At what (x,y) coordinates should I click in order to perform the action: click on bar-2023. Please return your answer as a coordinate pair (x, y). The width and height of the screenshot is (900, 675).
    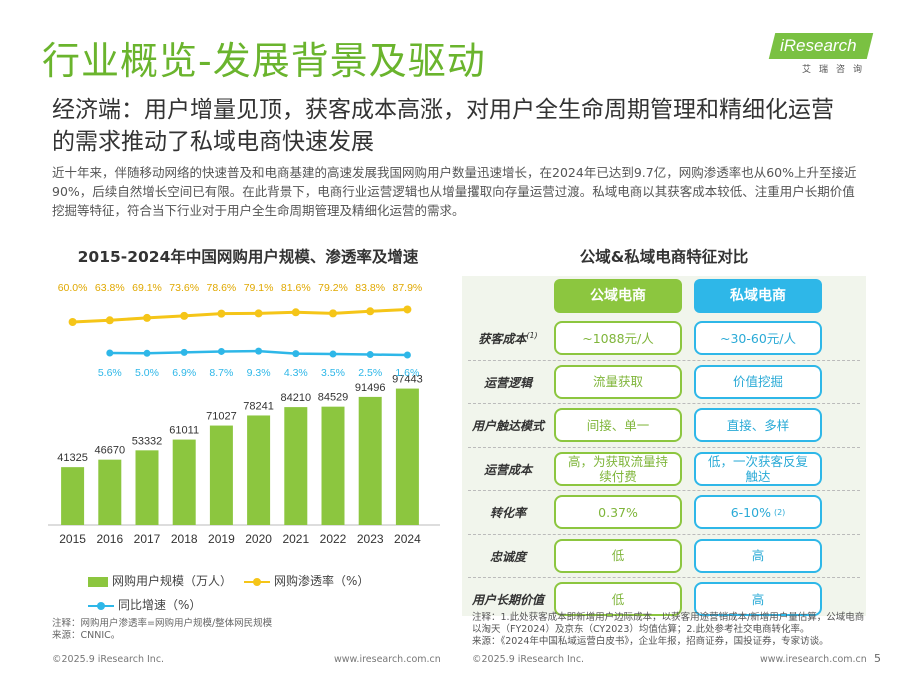
    Looking at the image, I should click on (370, 460).